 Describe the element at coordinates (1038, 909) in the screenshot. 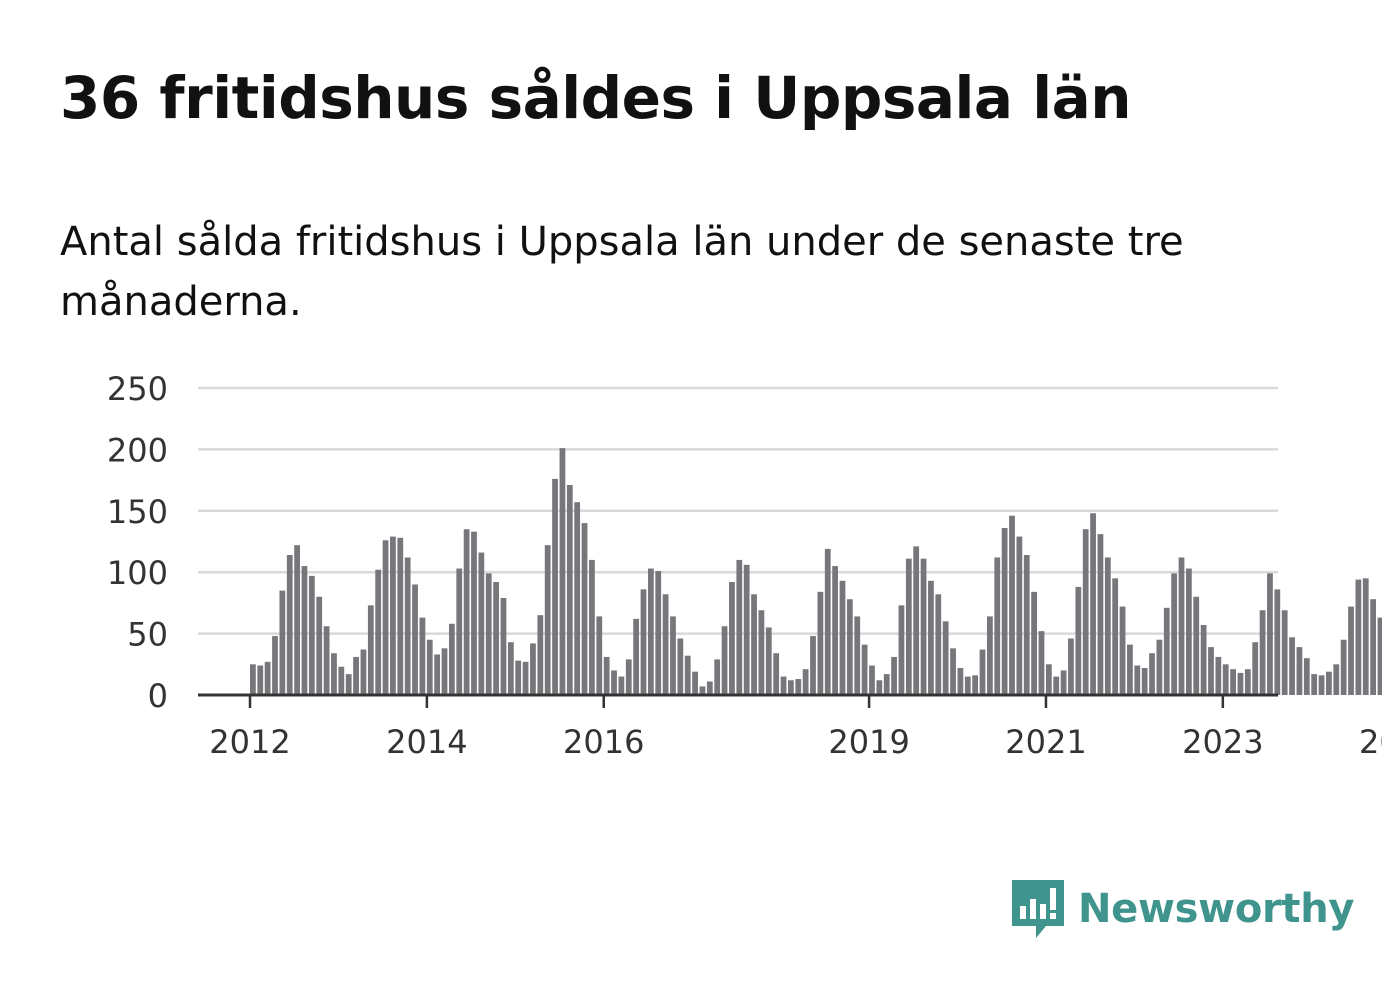

I see `newsworthy-logo-icon` at that location.